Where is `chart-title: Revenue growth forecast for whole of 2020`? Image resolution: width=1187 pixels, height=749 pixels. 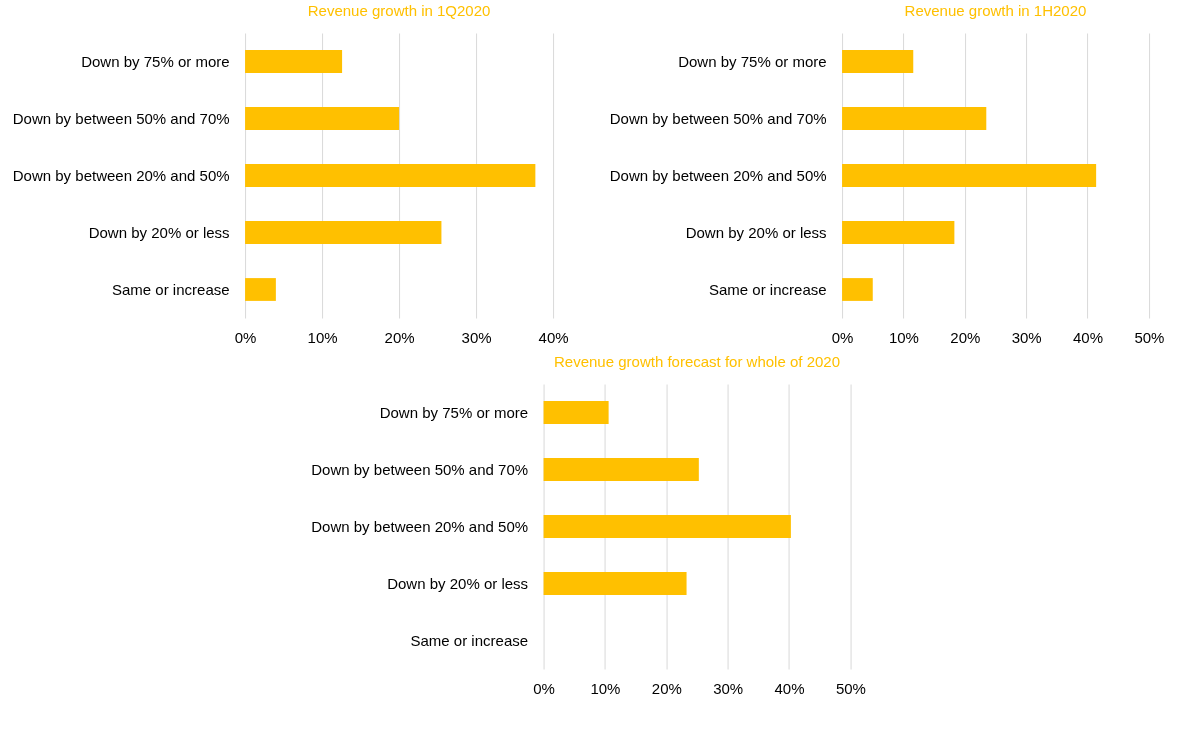
chart-title: Revenue growth forecast for whole of 2020 is located at coordinates (696, 361).